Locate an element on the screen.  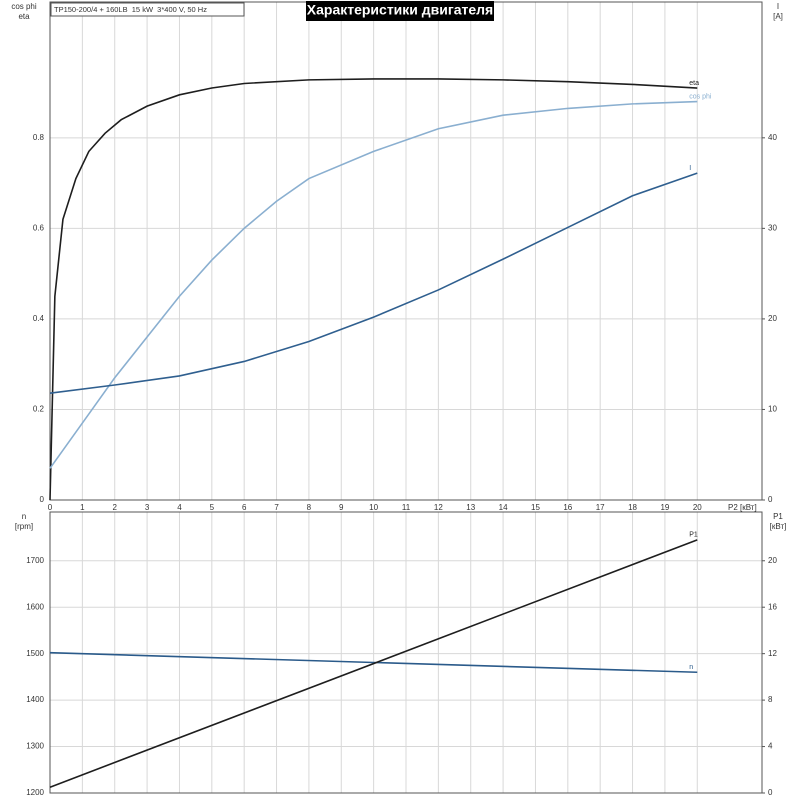
x-tick-label: 18 is located at coordinates (632, 507).